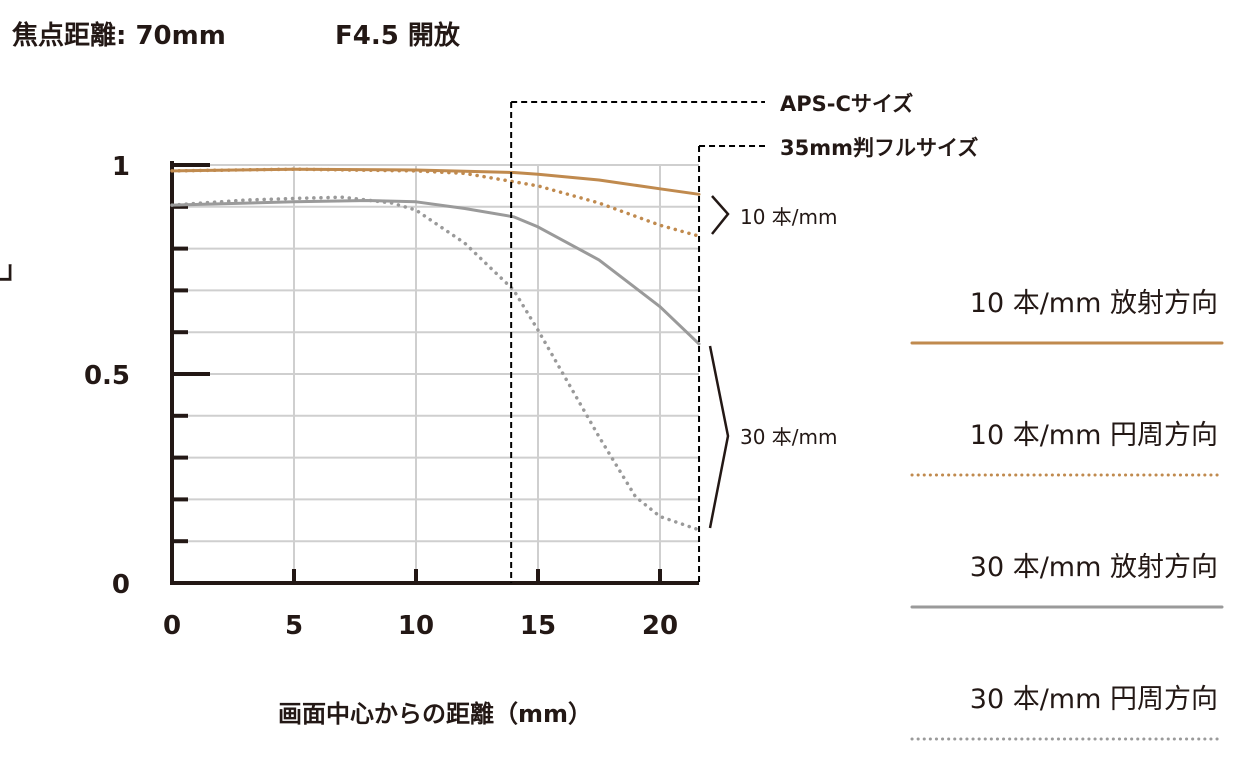  I want to click on legend-label: 10 本/mm 放射方向, so click(1094, 303).